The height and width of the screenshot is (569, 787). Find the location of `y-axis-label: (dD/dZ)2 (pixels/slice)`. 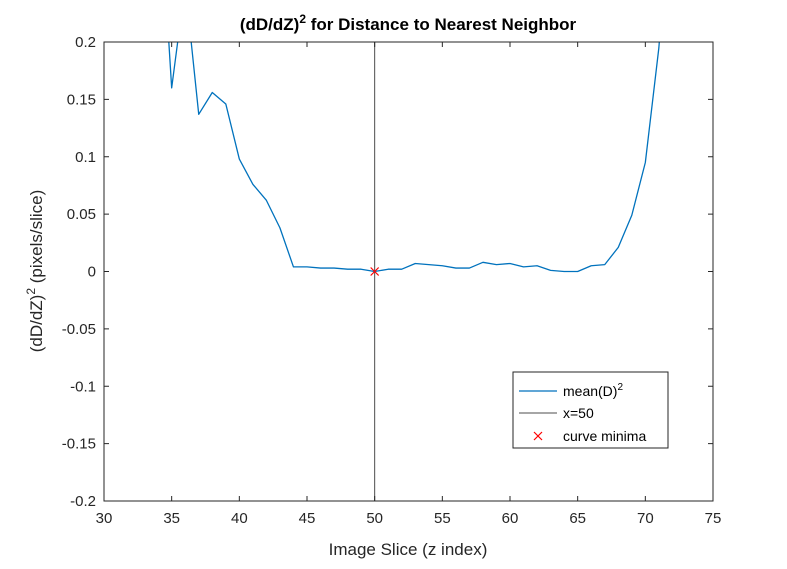

y-axis-label: (dD/dZ)2 (pixels/slice) is located at coordinates (35, 271).